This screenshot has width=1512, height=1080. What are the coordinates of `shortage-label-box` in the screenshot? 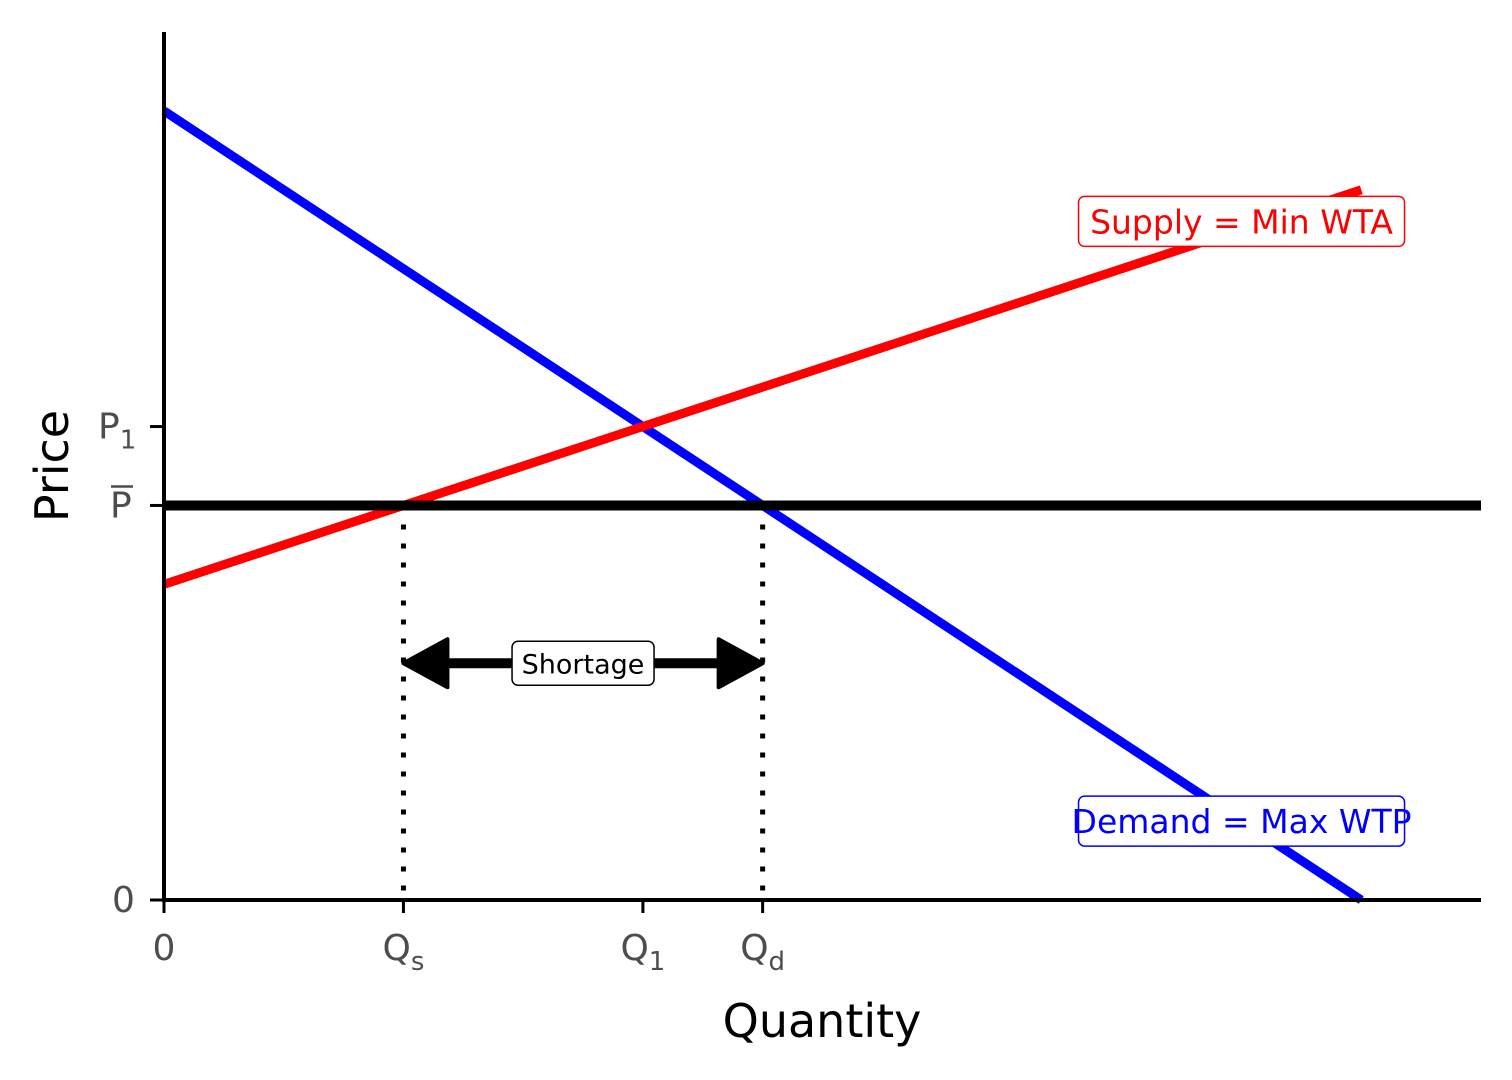 It's located at (583, 663).